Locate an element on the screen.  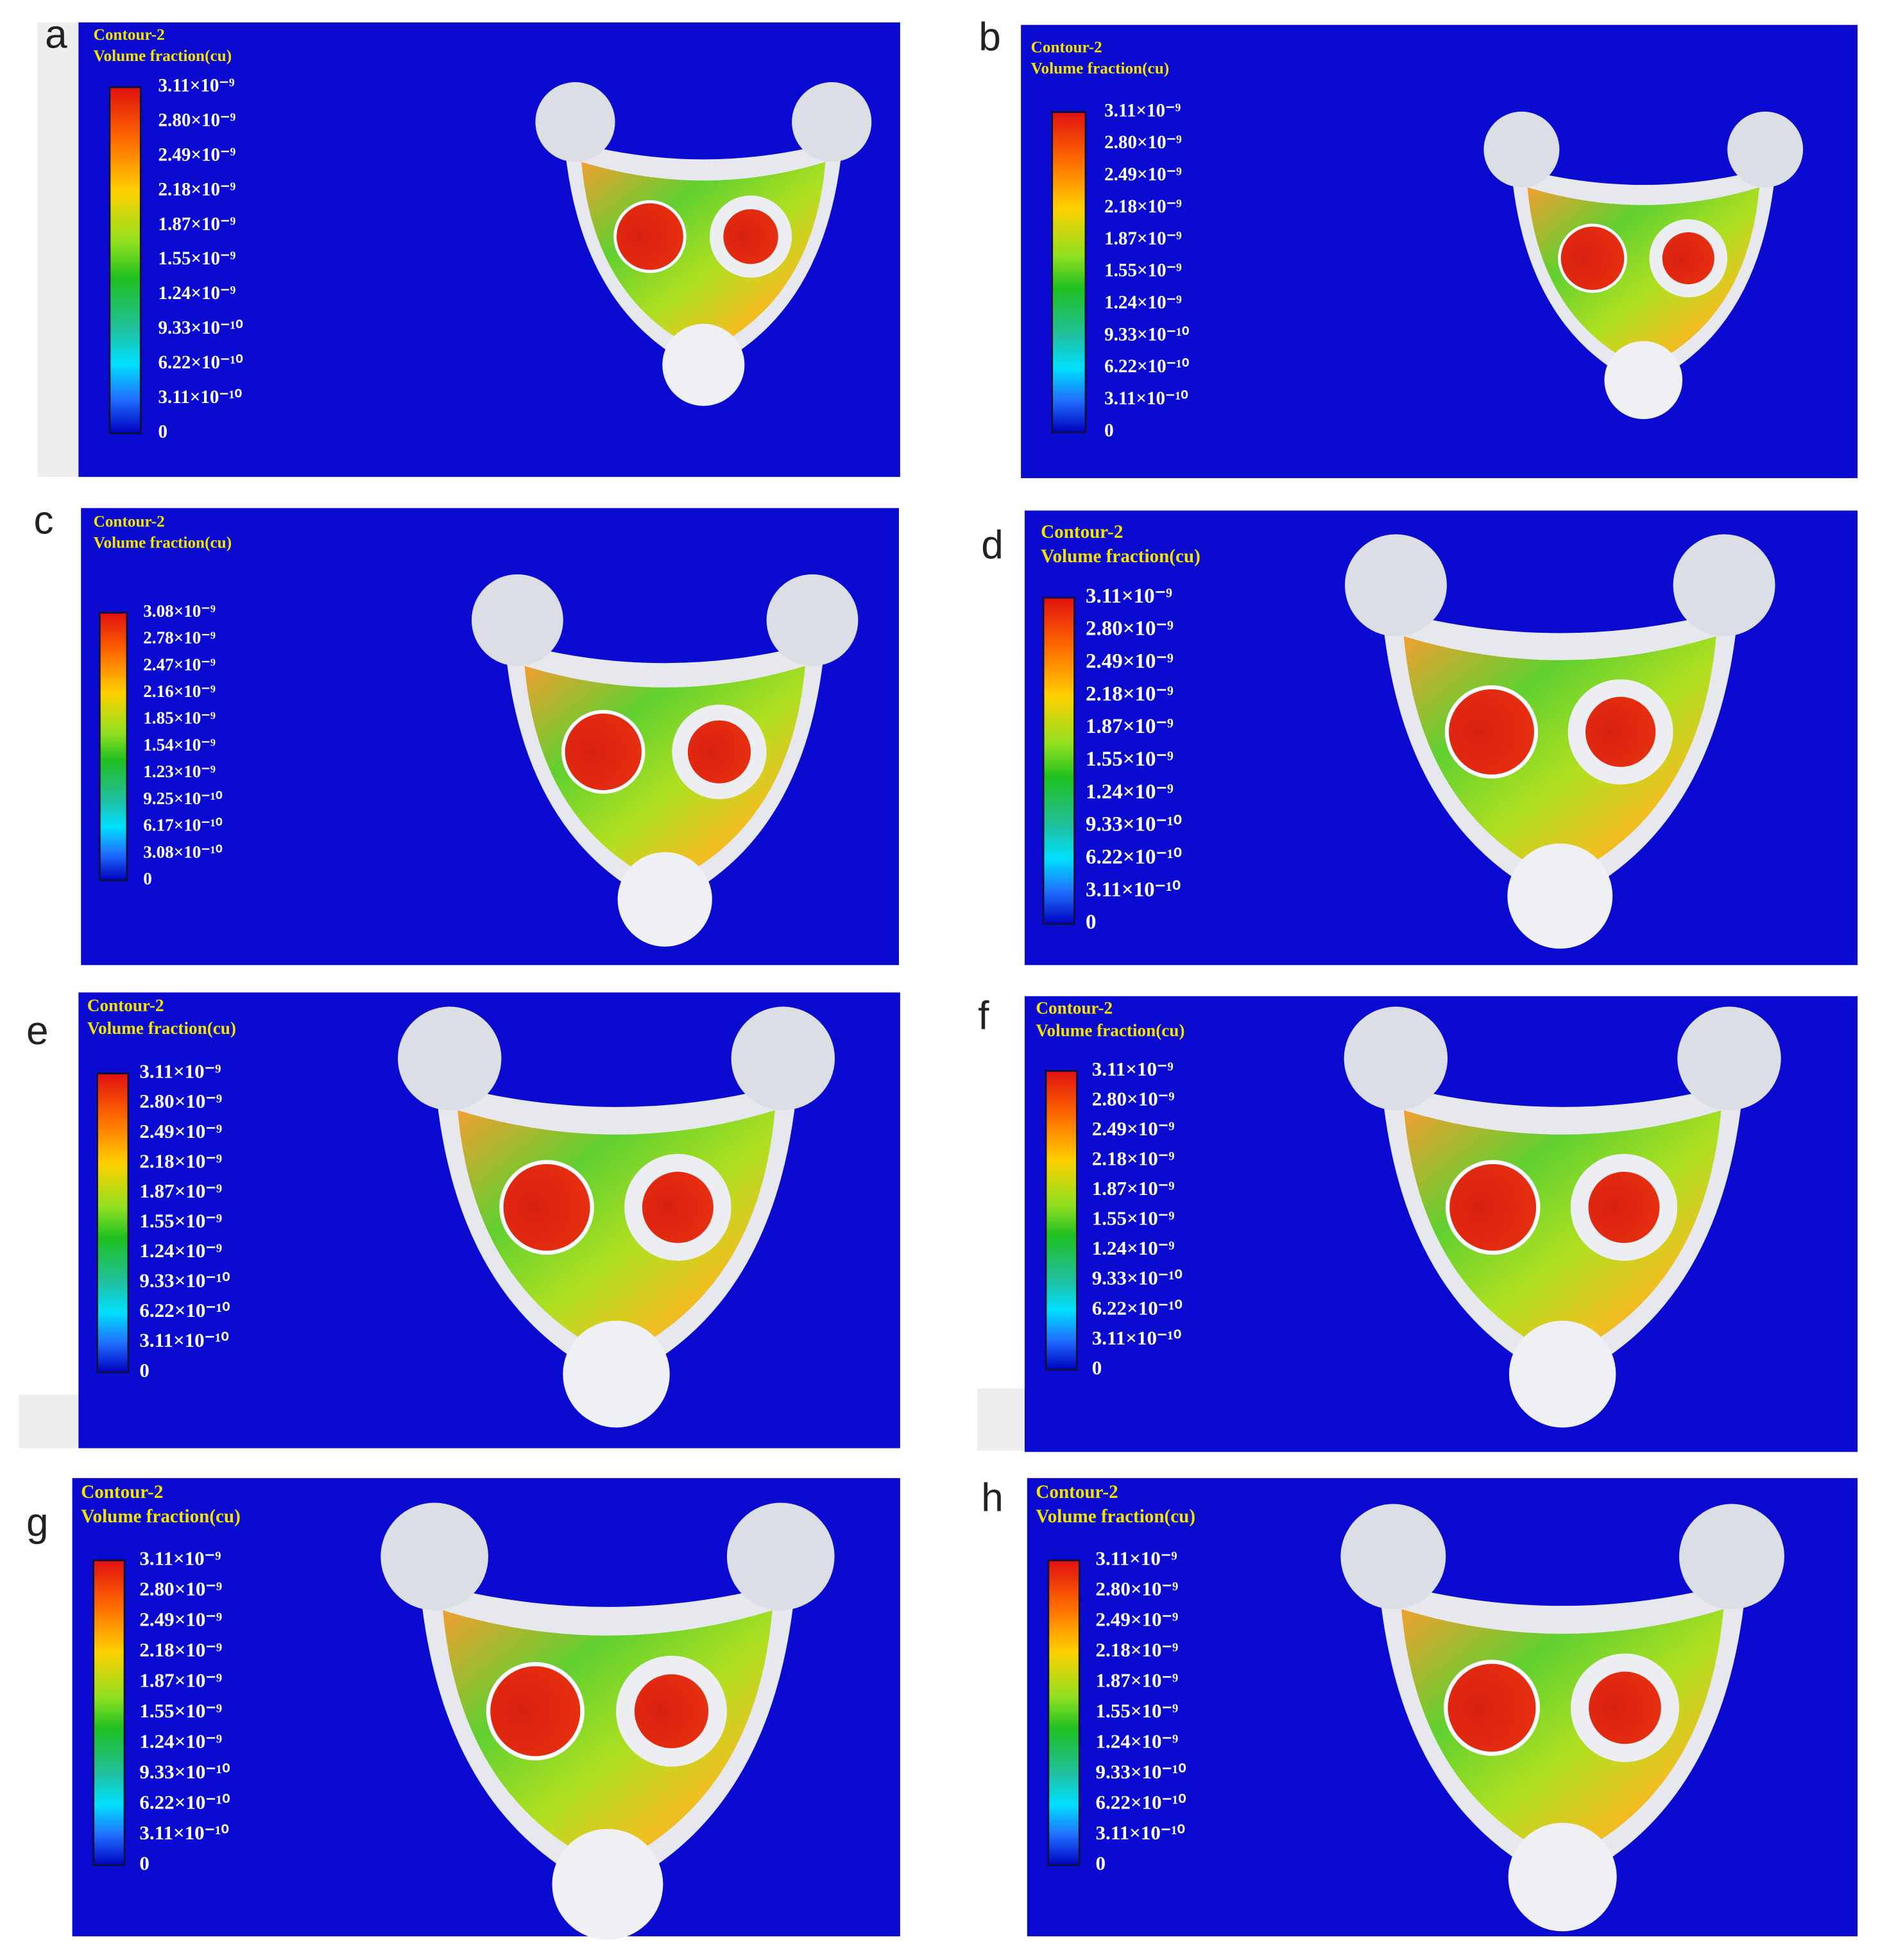
gray-strip is located at coordinates (58, 249).